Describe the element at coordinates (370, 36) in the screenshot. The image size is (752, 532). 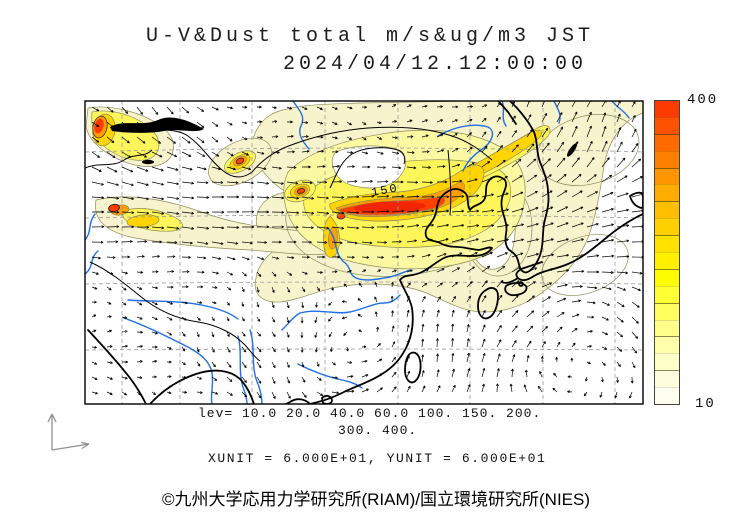
I see `figure-title-line1: U-V&Dust total m/s&ug/m3 JST` at that location.